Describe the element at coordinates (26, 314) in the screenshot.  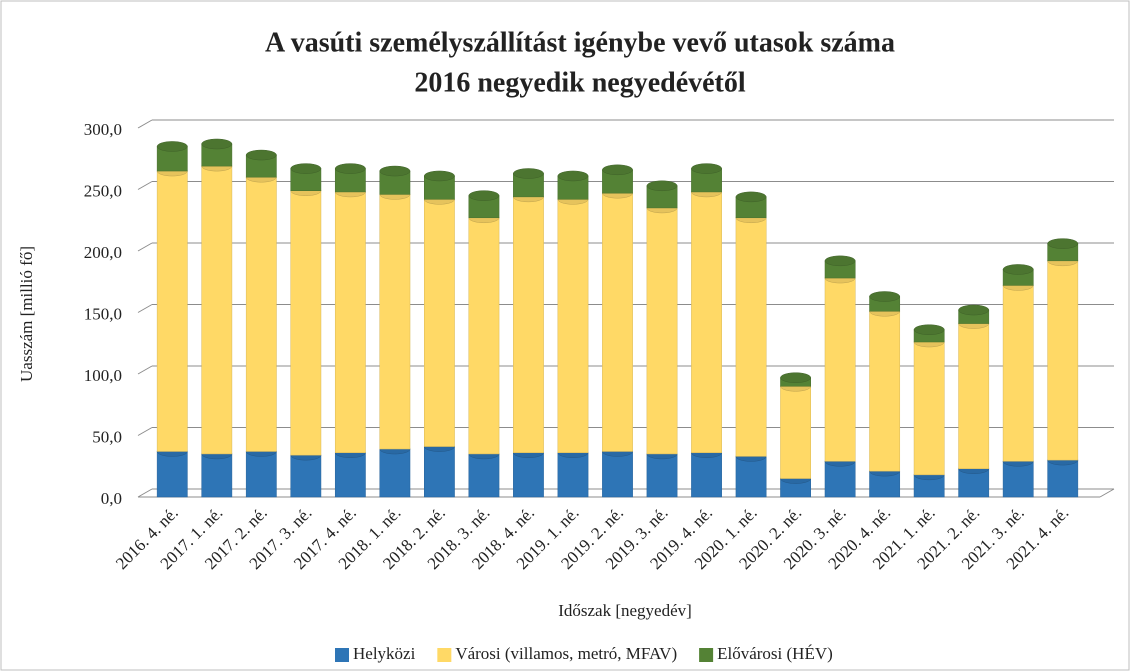
I see `y-axis-title: Uasszám [millió fő]` at that location.